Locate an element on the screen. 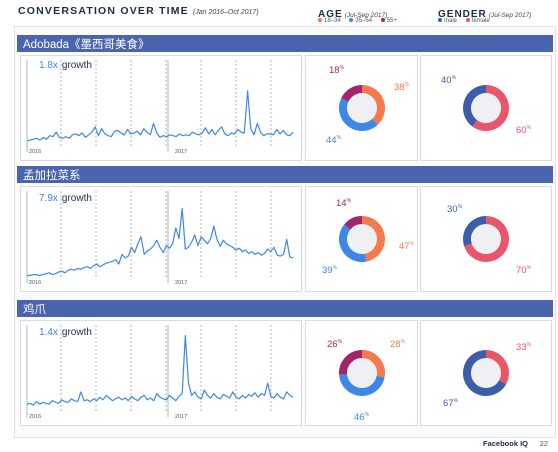 The image size is (558, 452). pct-value: 40 is located at coordinates (446, 80).